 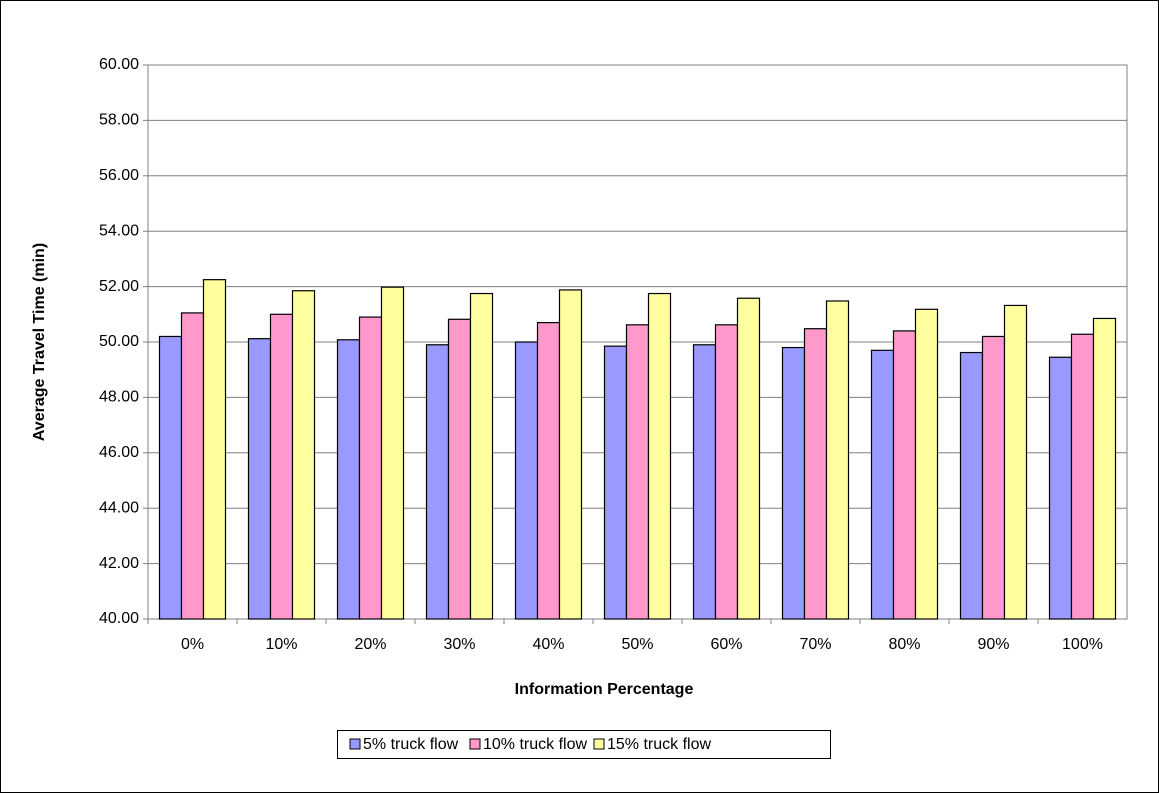 What do you see at coordinates (659, 744) in the screenshot?
I see `legend-label: 15% truck flow` at bounding box center [659, 744].